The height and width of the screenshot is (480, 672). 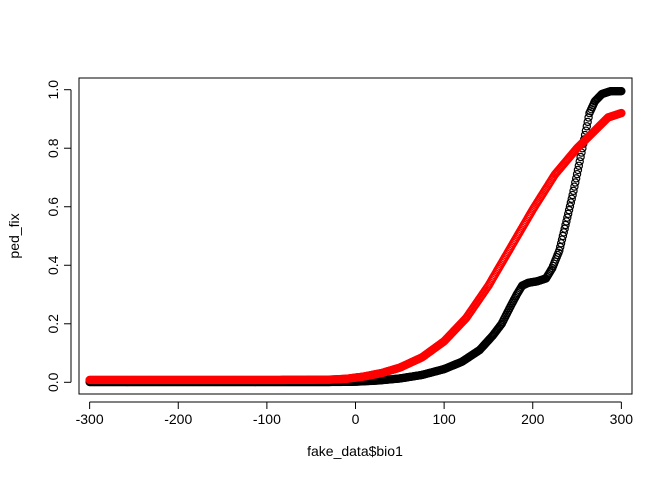 I want to click on x-tick-label: -200, so click(x=178, y=419).